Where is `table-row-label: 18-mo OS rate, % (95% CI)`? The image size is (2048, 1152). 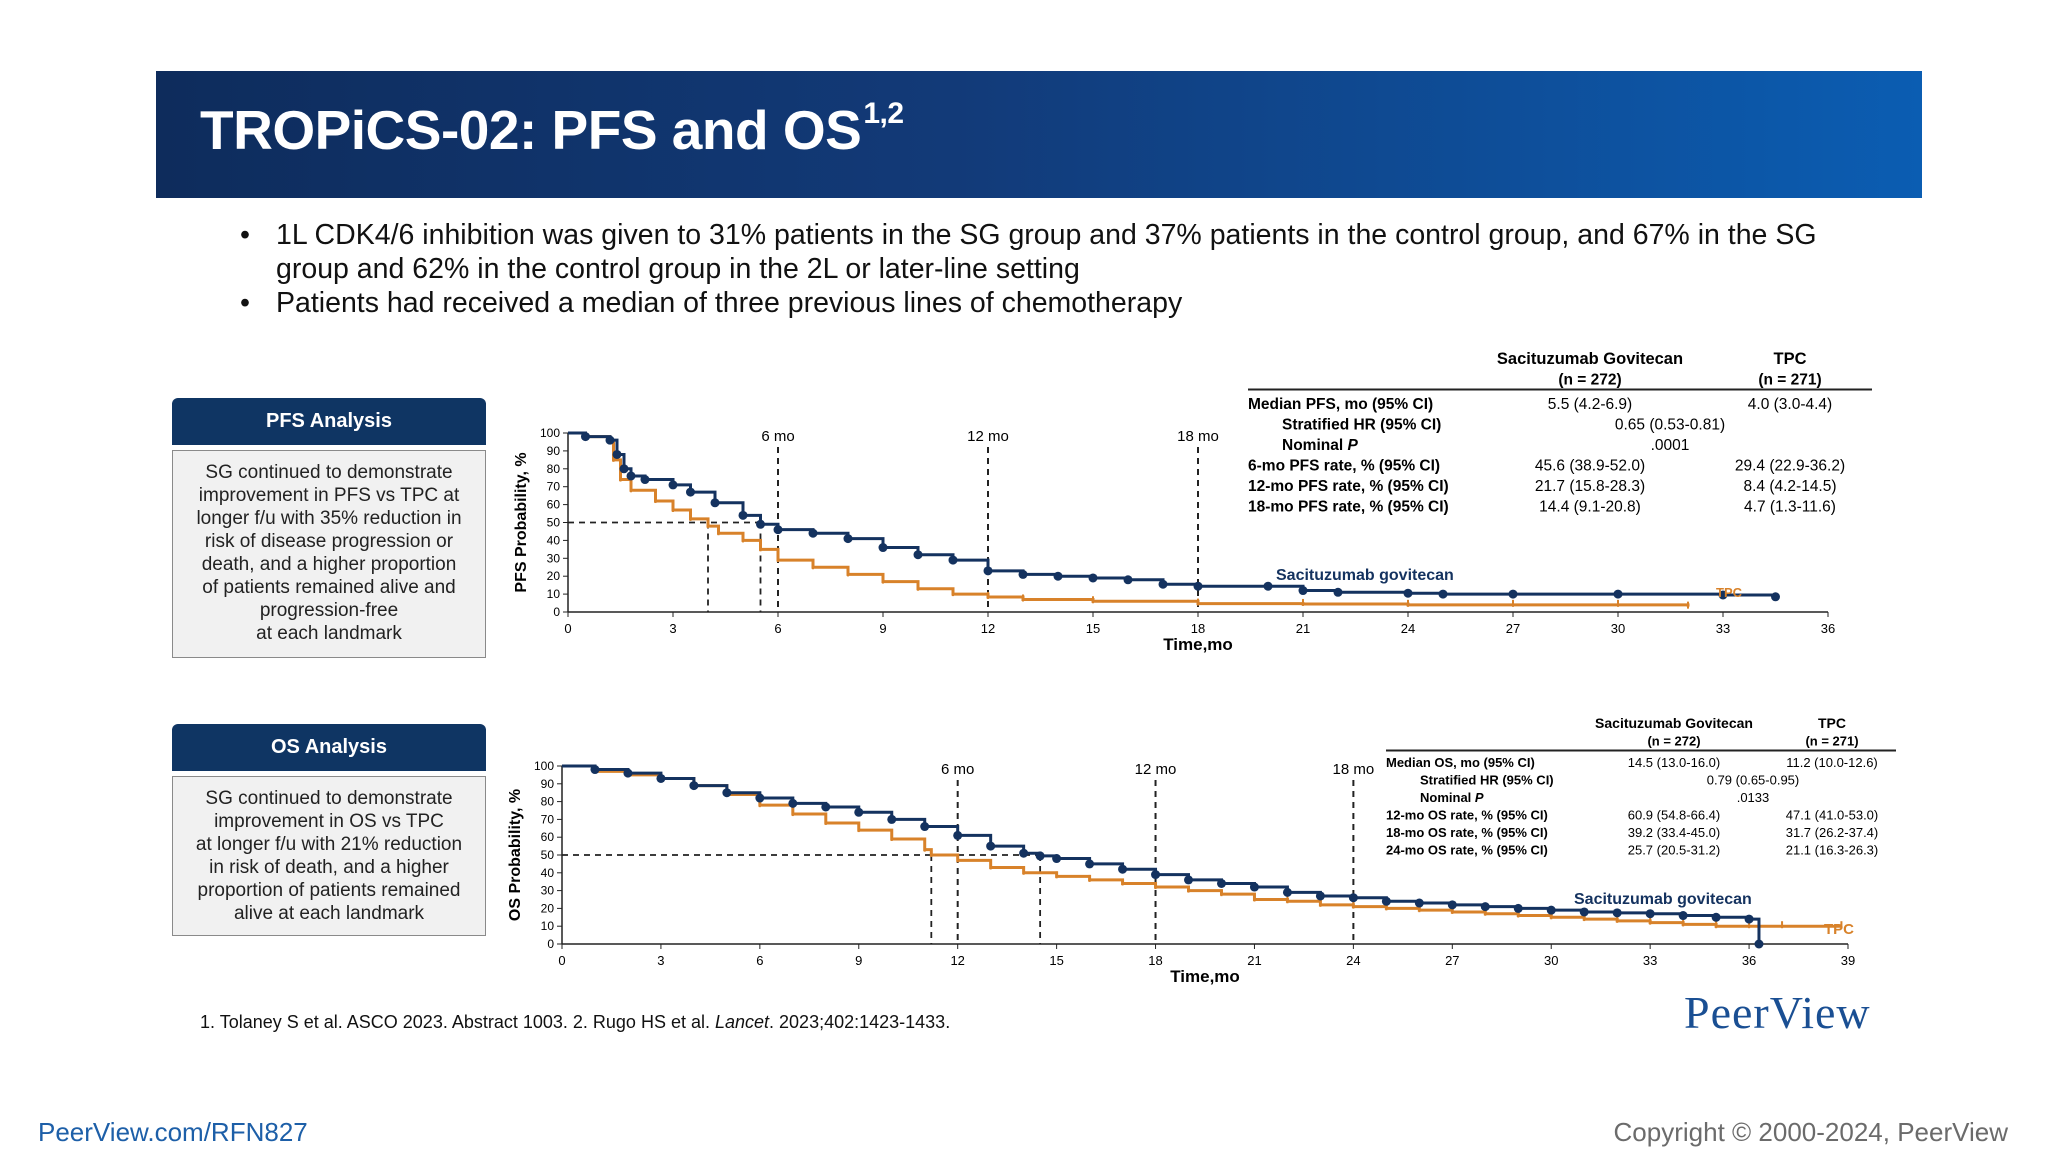 table-row-label: 18-mo OS rate, % (95% CI) is located at coordinates (1467, 832).